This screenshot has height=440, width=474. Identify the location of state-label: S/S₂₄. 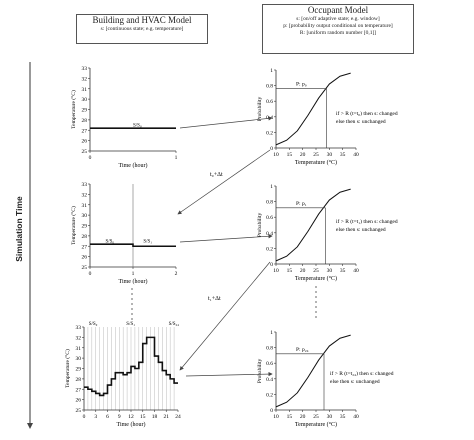
(174, 324).